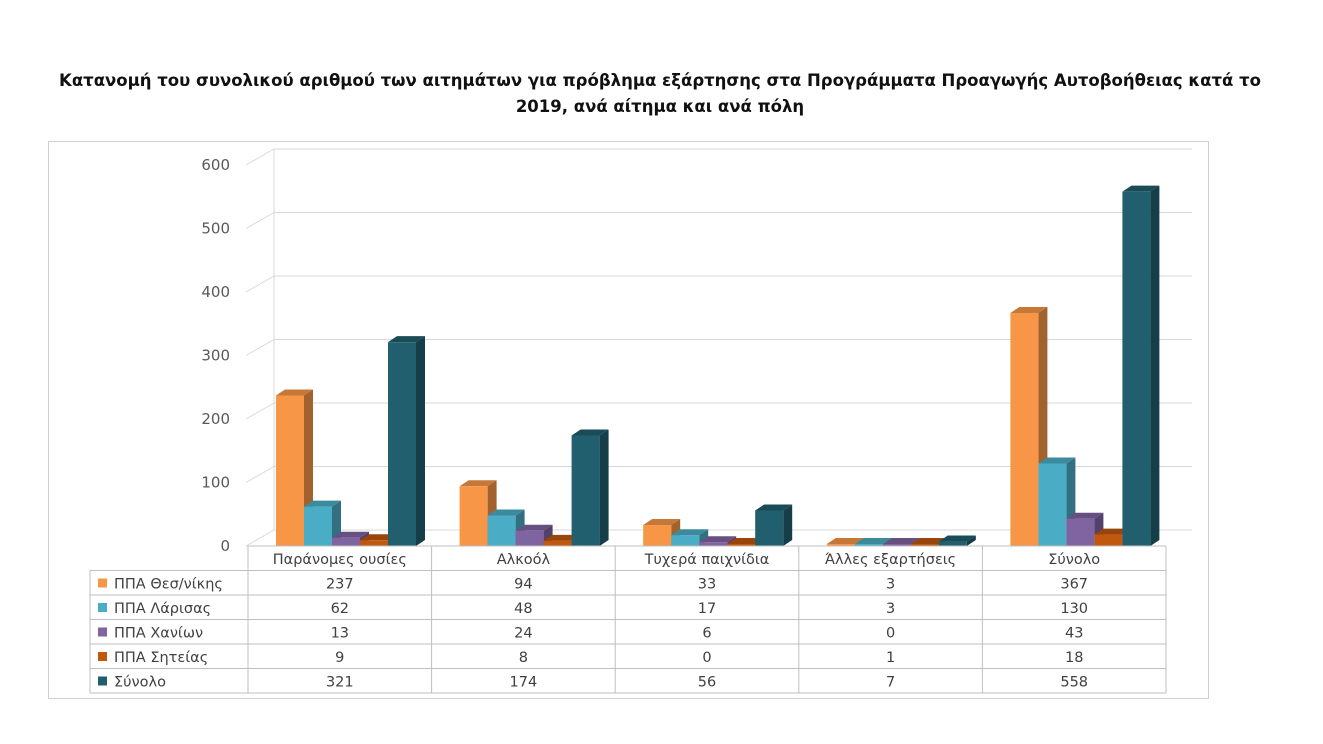 This screenshot has width=1323, height=744. I want to click on data-label: 558, so click(1074, 683).